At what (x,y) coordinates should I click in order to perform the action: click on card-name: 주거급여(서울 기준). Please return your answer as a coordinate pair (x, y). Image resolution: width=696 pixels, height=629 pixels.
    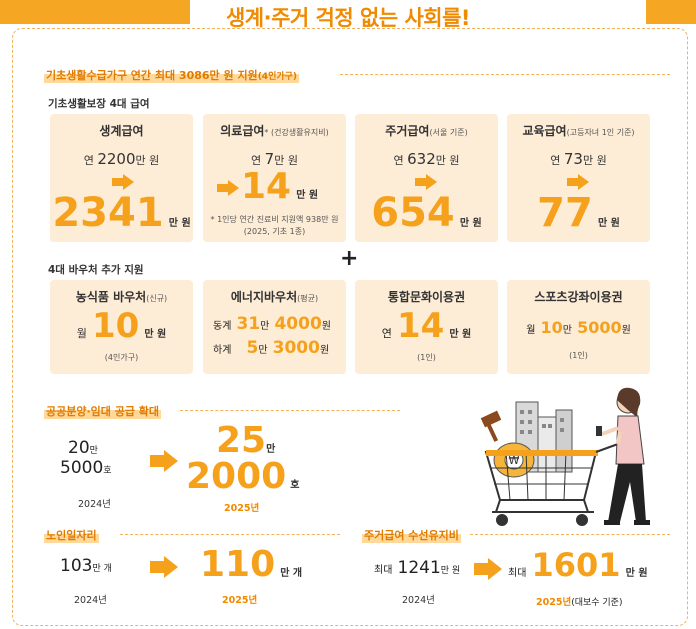
    Looking at the image, I should click on (426, 131).